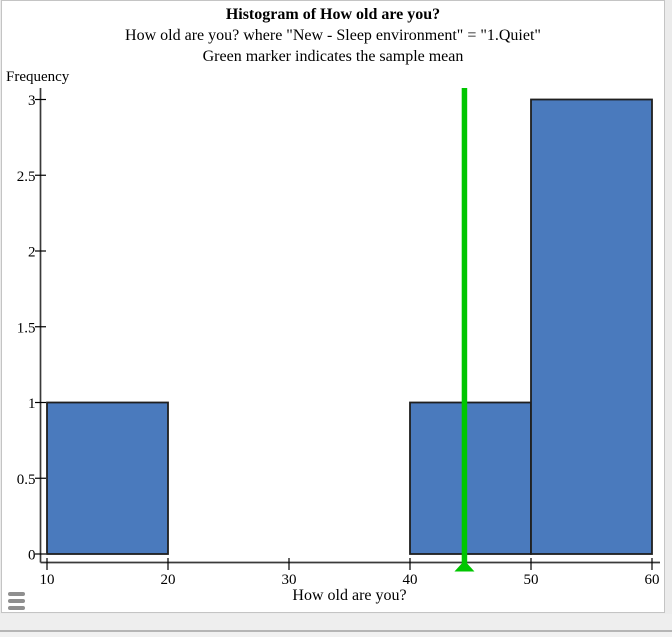 The image size is (672, 637). I want to click on y-axis-title: Frequency, so click(38, 77).